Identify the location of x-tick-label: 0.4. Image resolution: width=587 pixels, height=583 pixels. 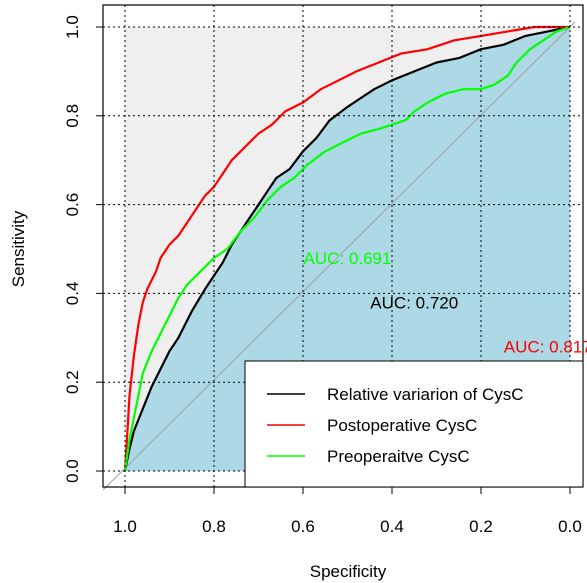
(392, 526).